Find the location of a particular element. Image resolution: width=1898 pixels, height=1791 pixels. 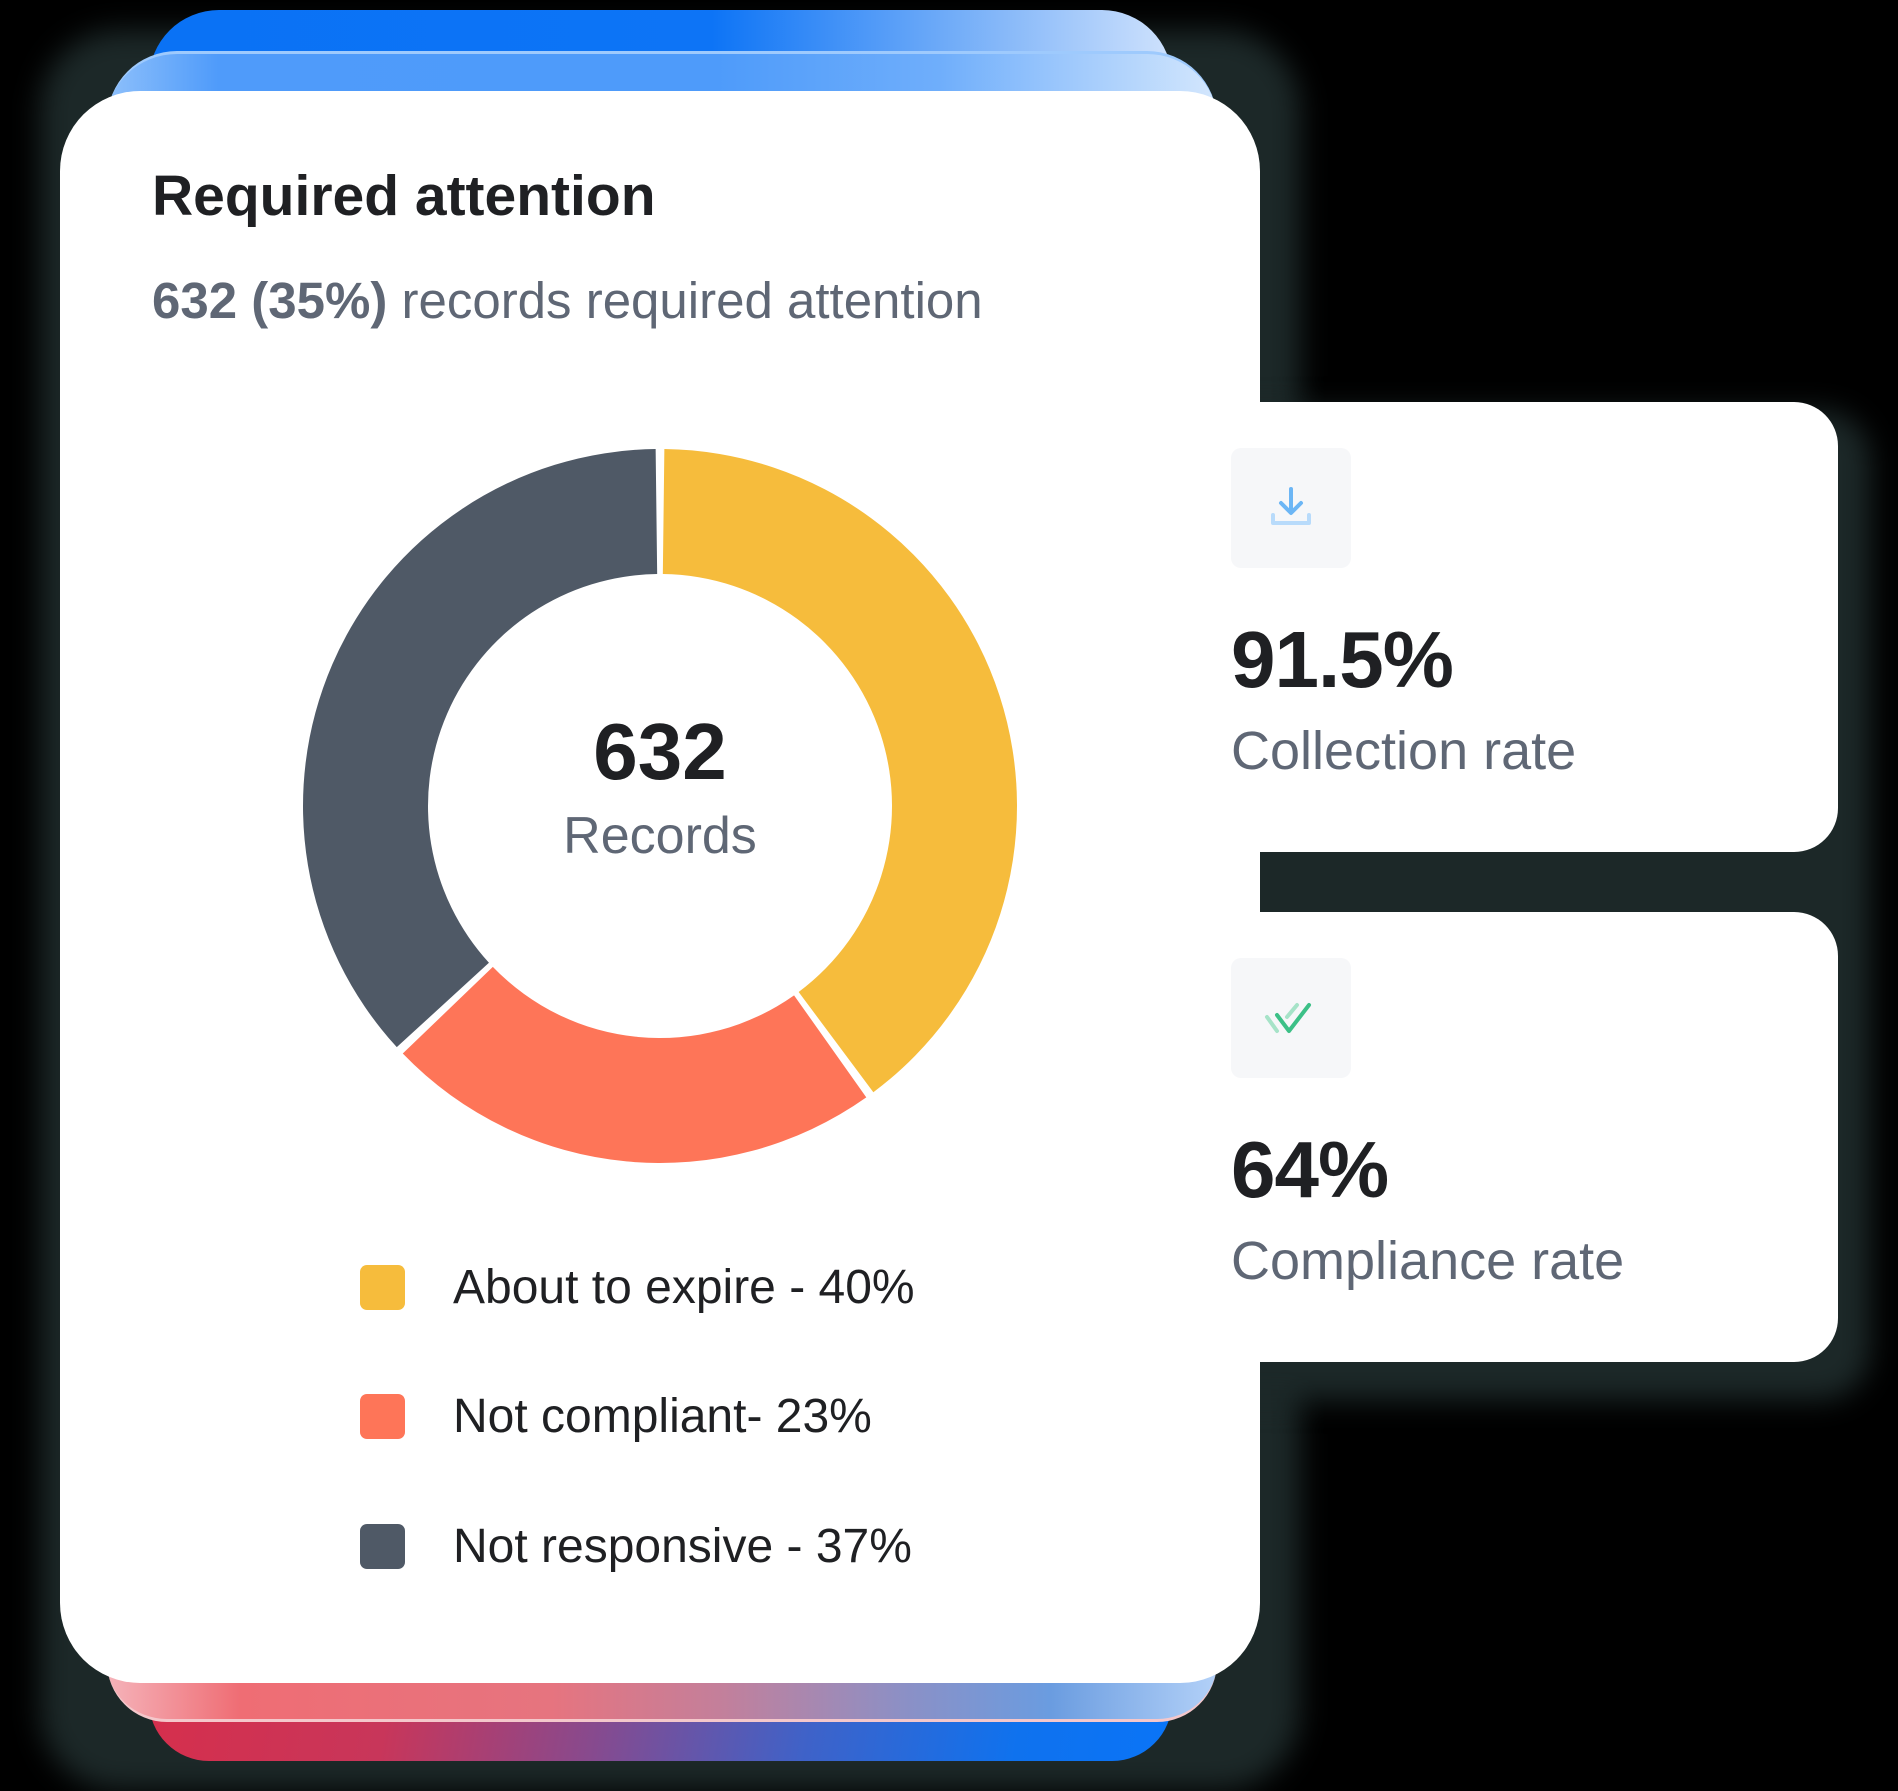

legend-label: Not responsive - 37% is located at coordinates (682, 1546).